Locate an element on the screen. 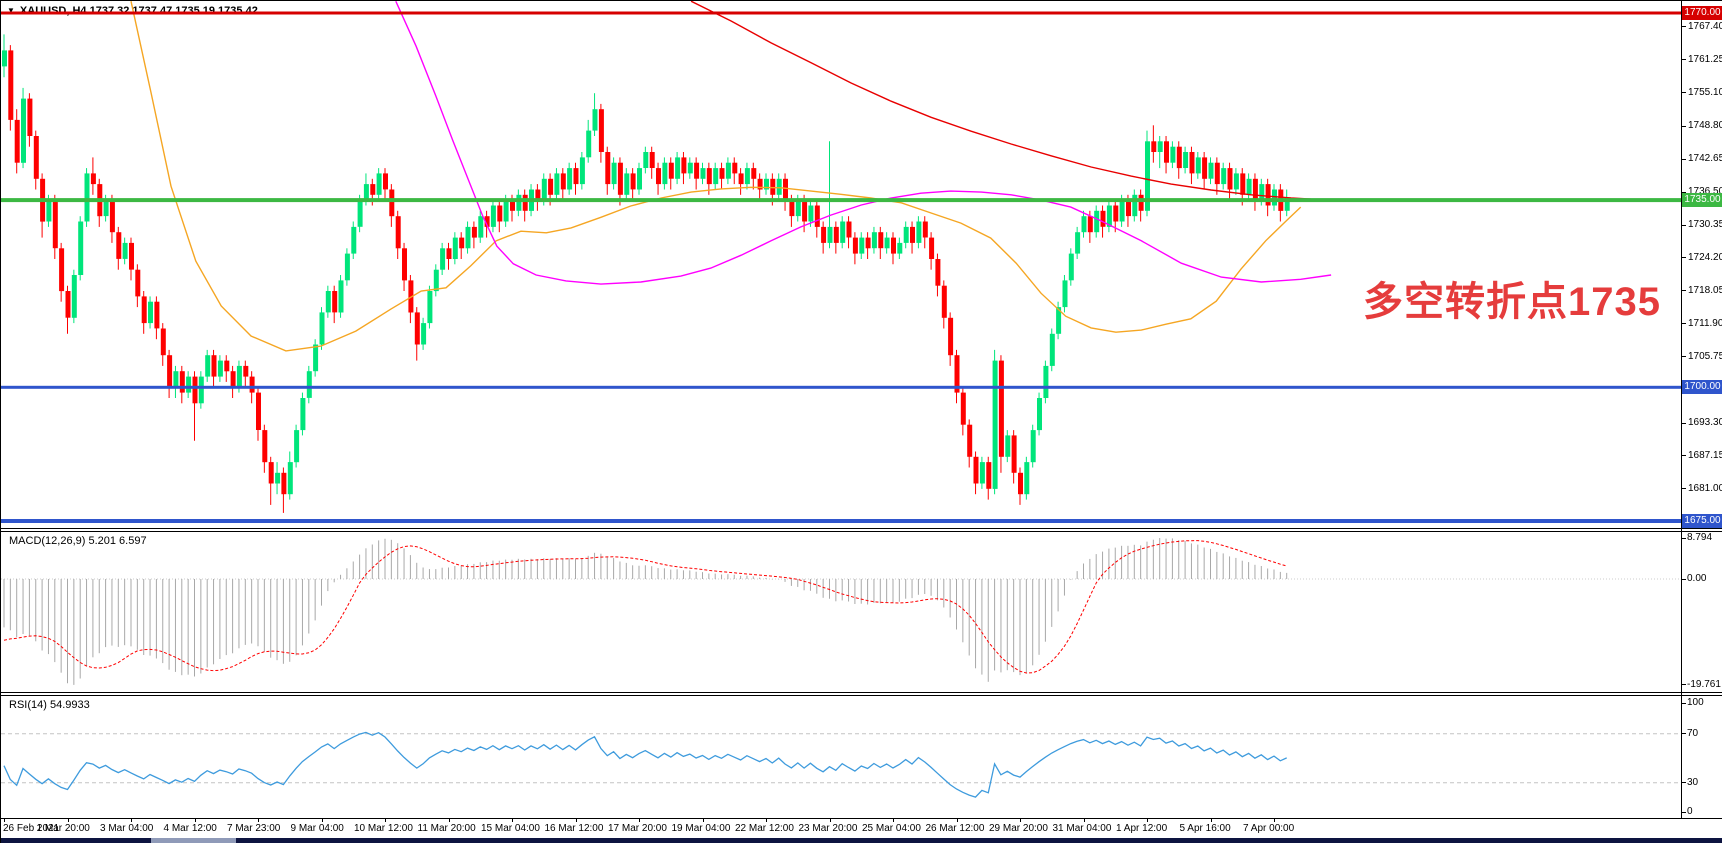  price-tick-label: 1755.10 is located at coordinates (1705, 92).